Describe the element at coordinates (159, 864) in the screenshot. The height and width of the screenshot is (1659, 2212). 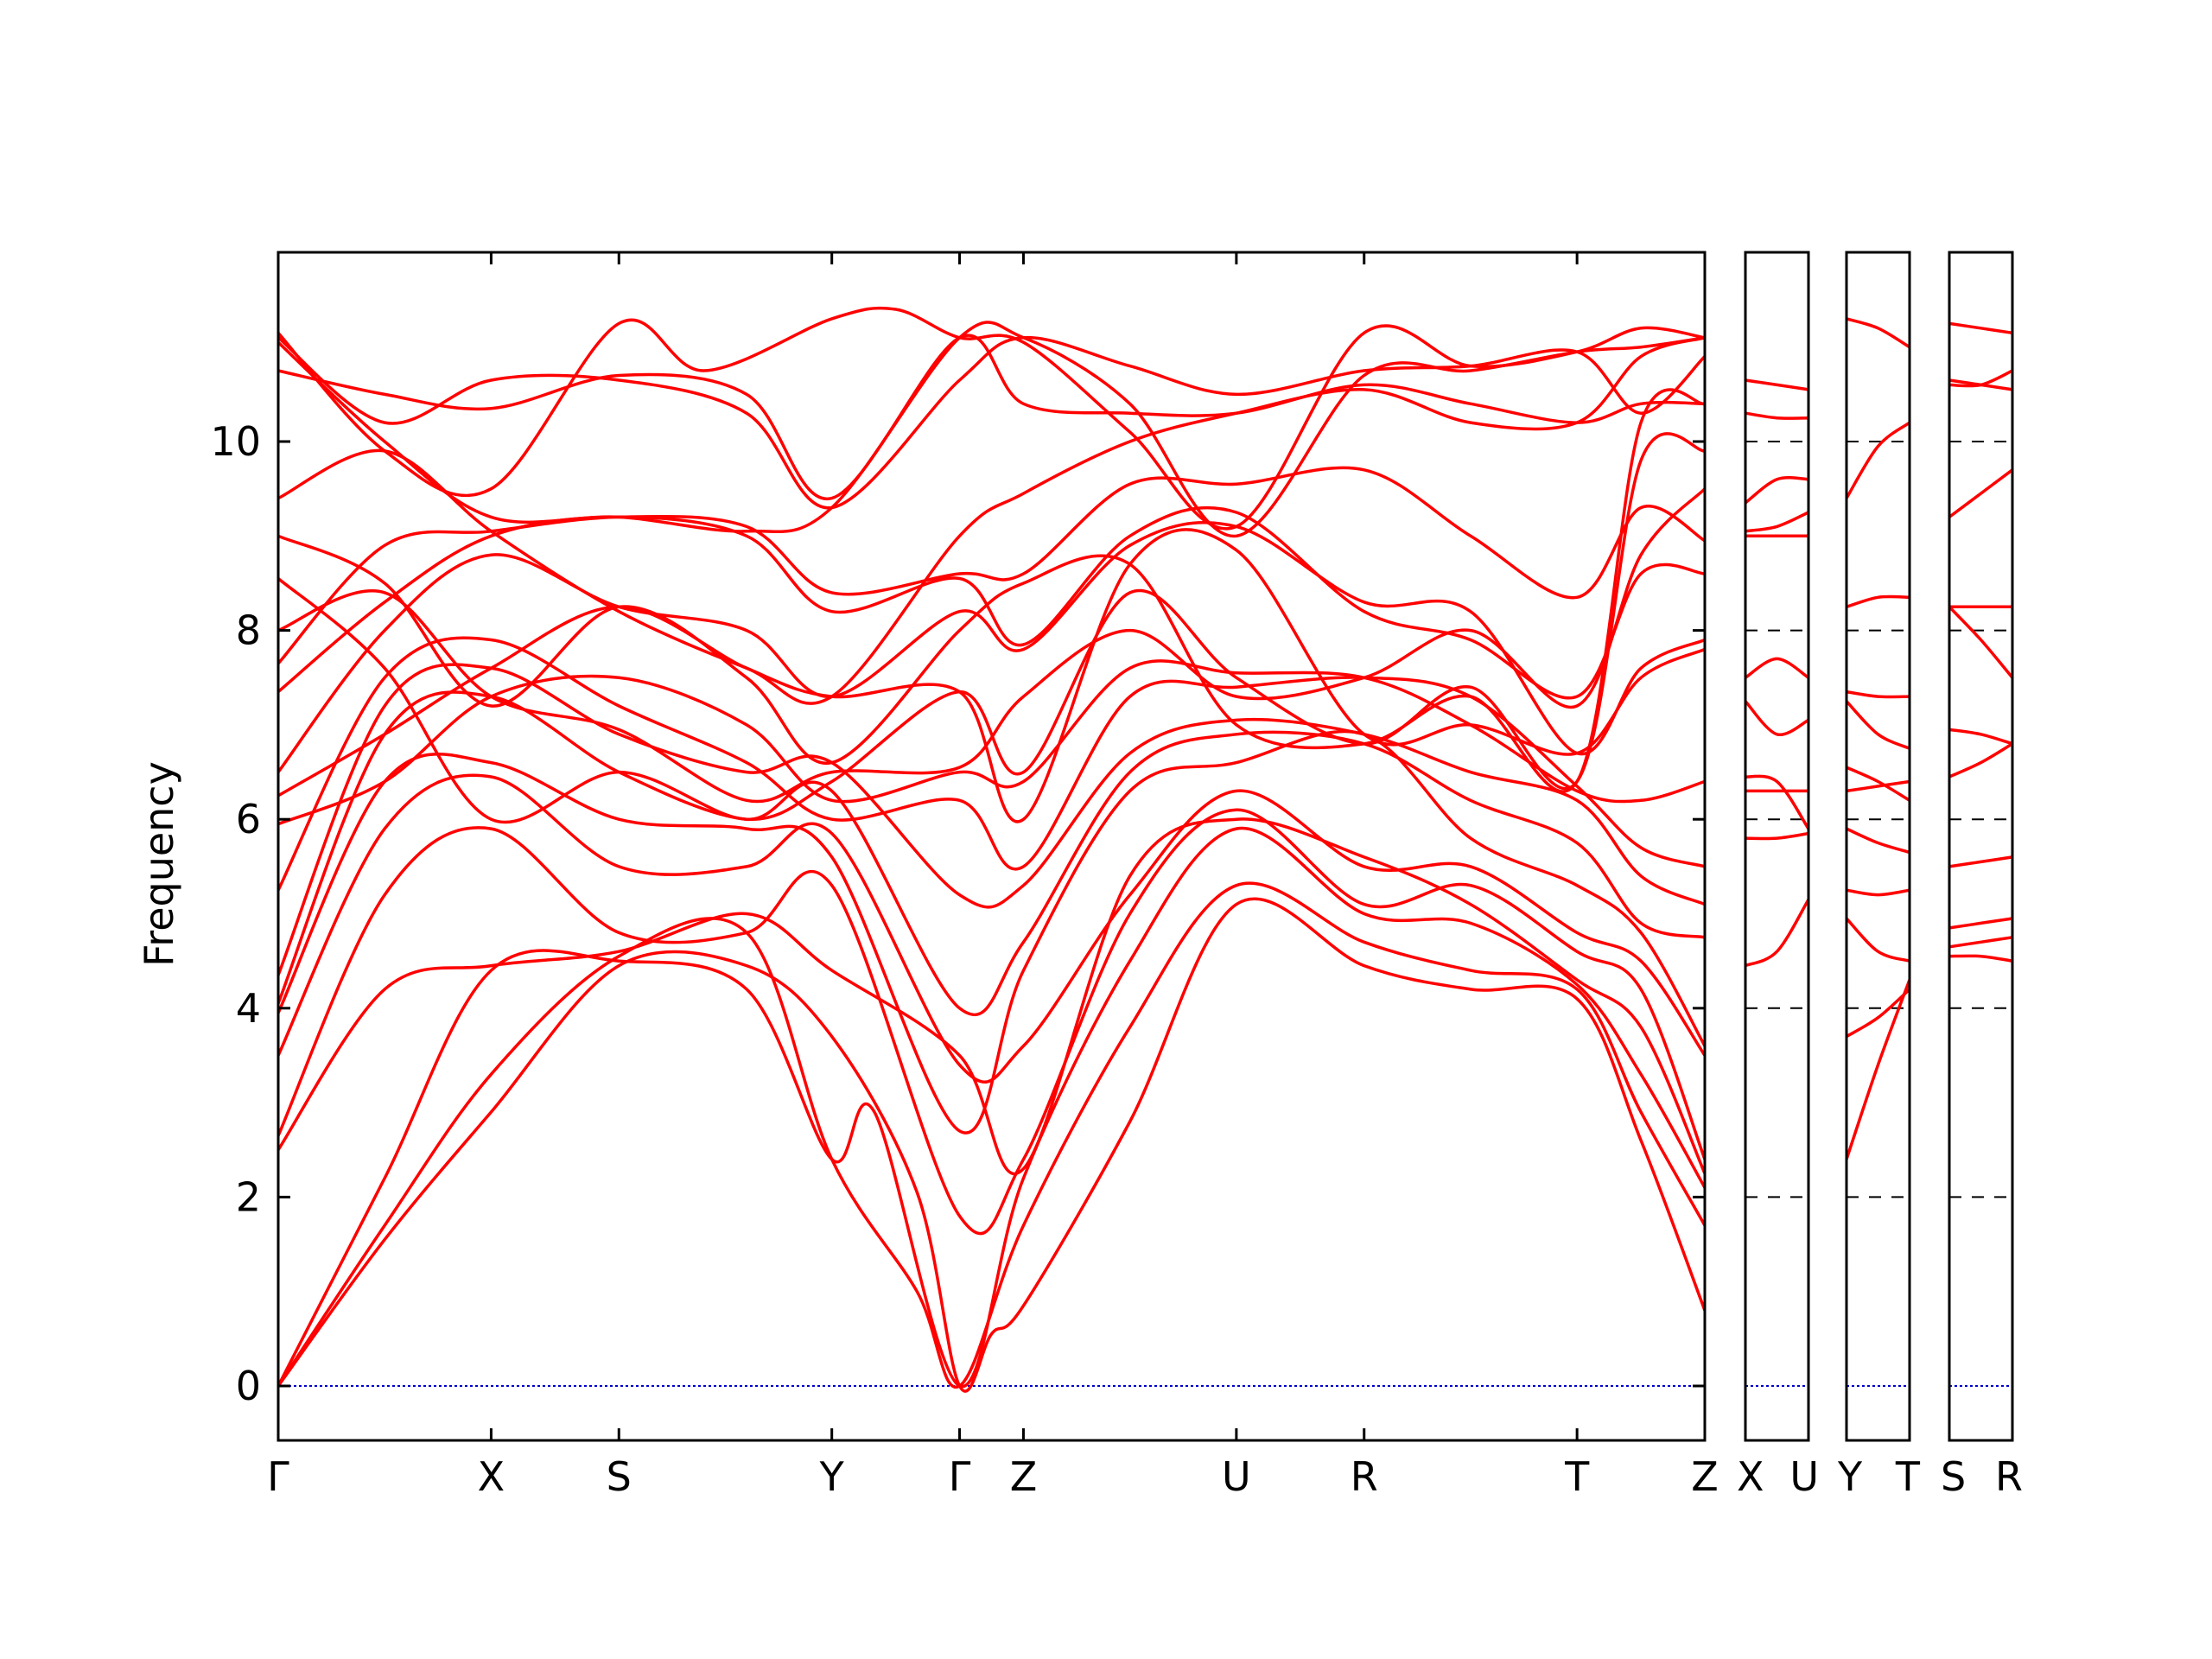
I see `y-axis-label: Frequency` at that location.